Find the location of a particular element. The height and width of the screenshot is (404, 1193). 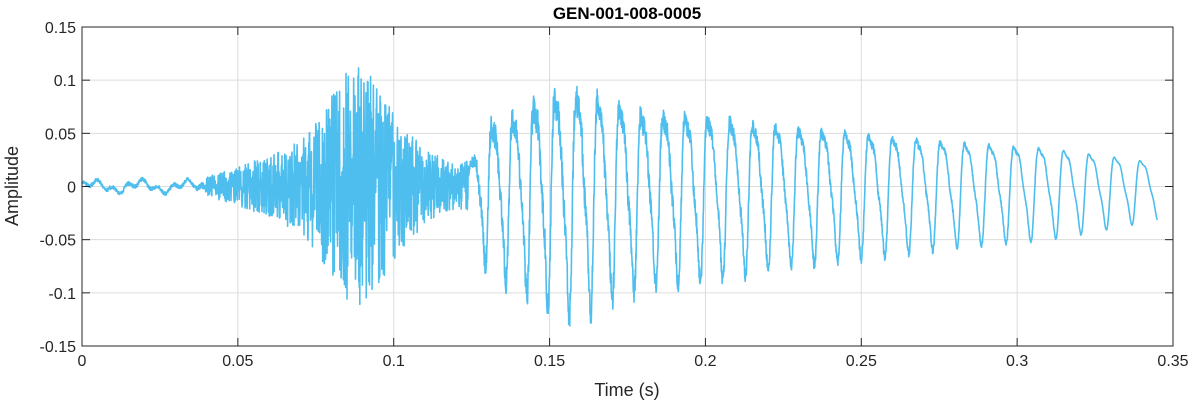

y-tick-label: -0.15 is located at coordinates (58, 347).